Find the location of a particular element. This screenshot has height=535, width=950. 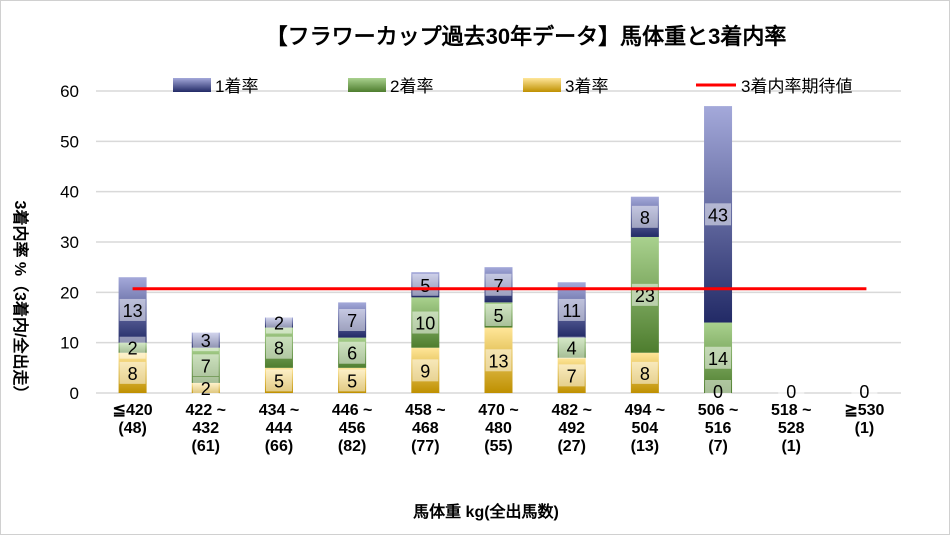

x-tick-label-line: 444 is located at coordinates (279, 428).